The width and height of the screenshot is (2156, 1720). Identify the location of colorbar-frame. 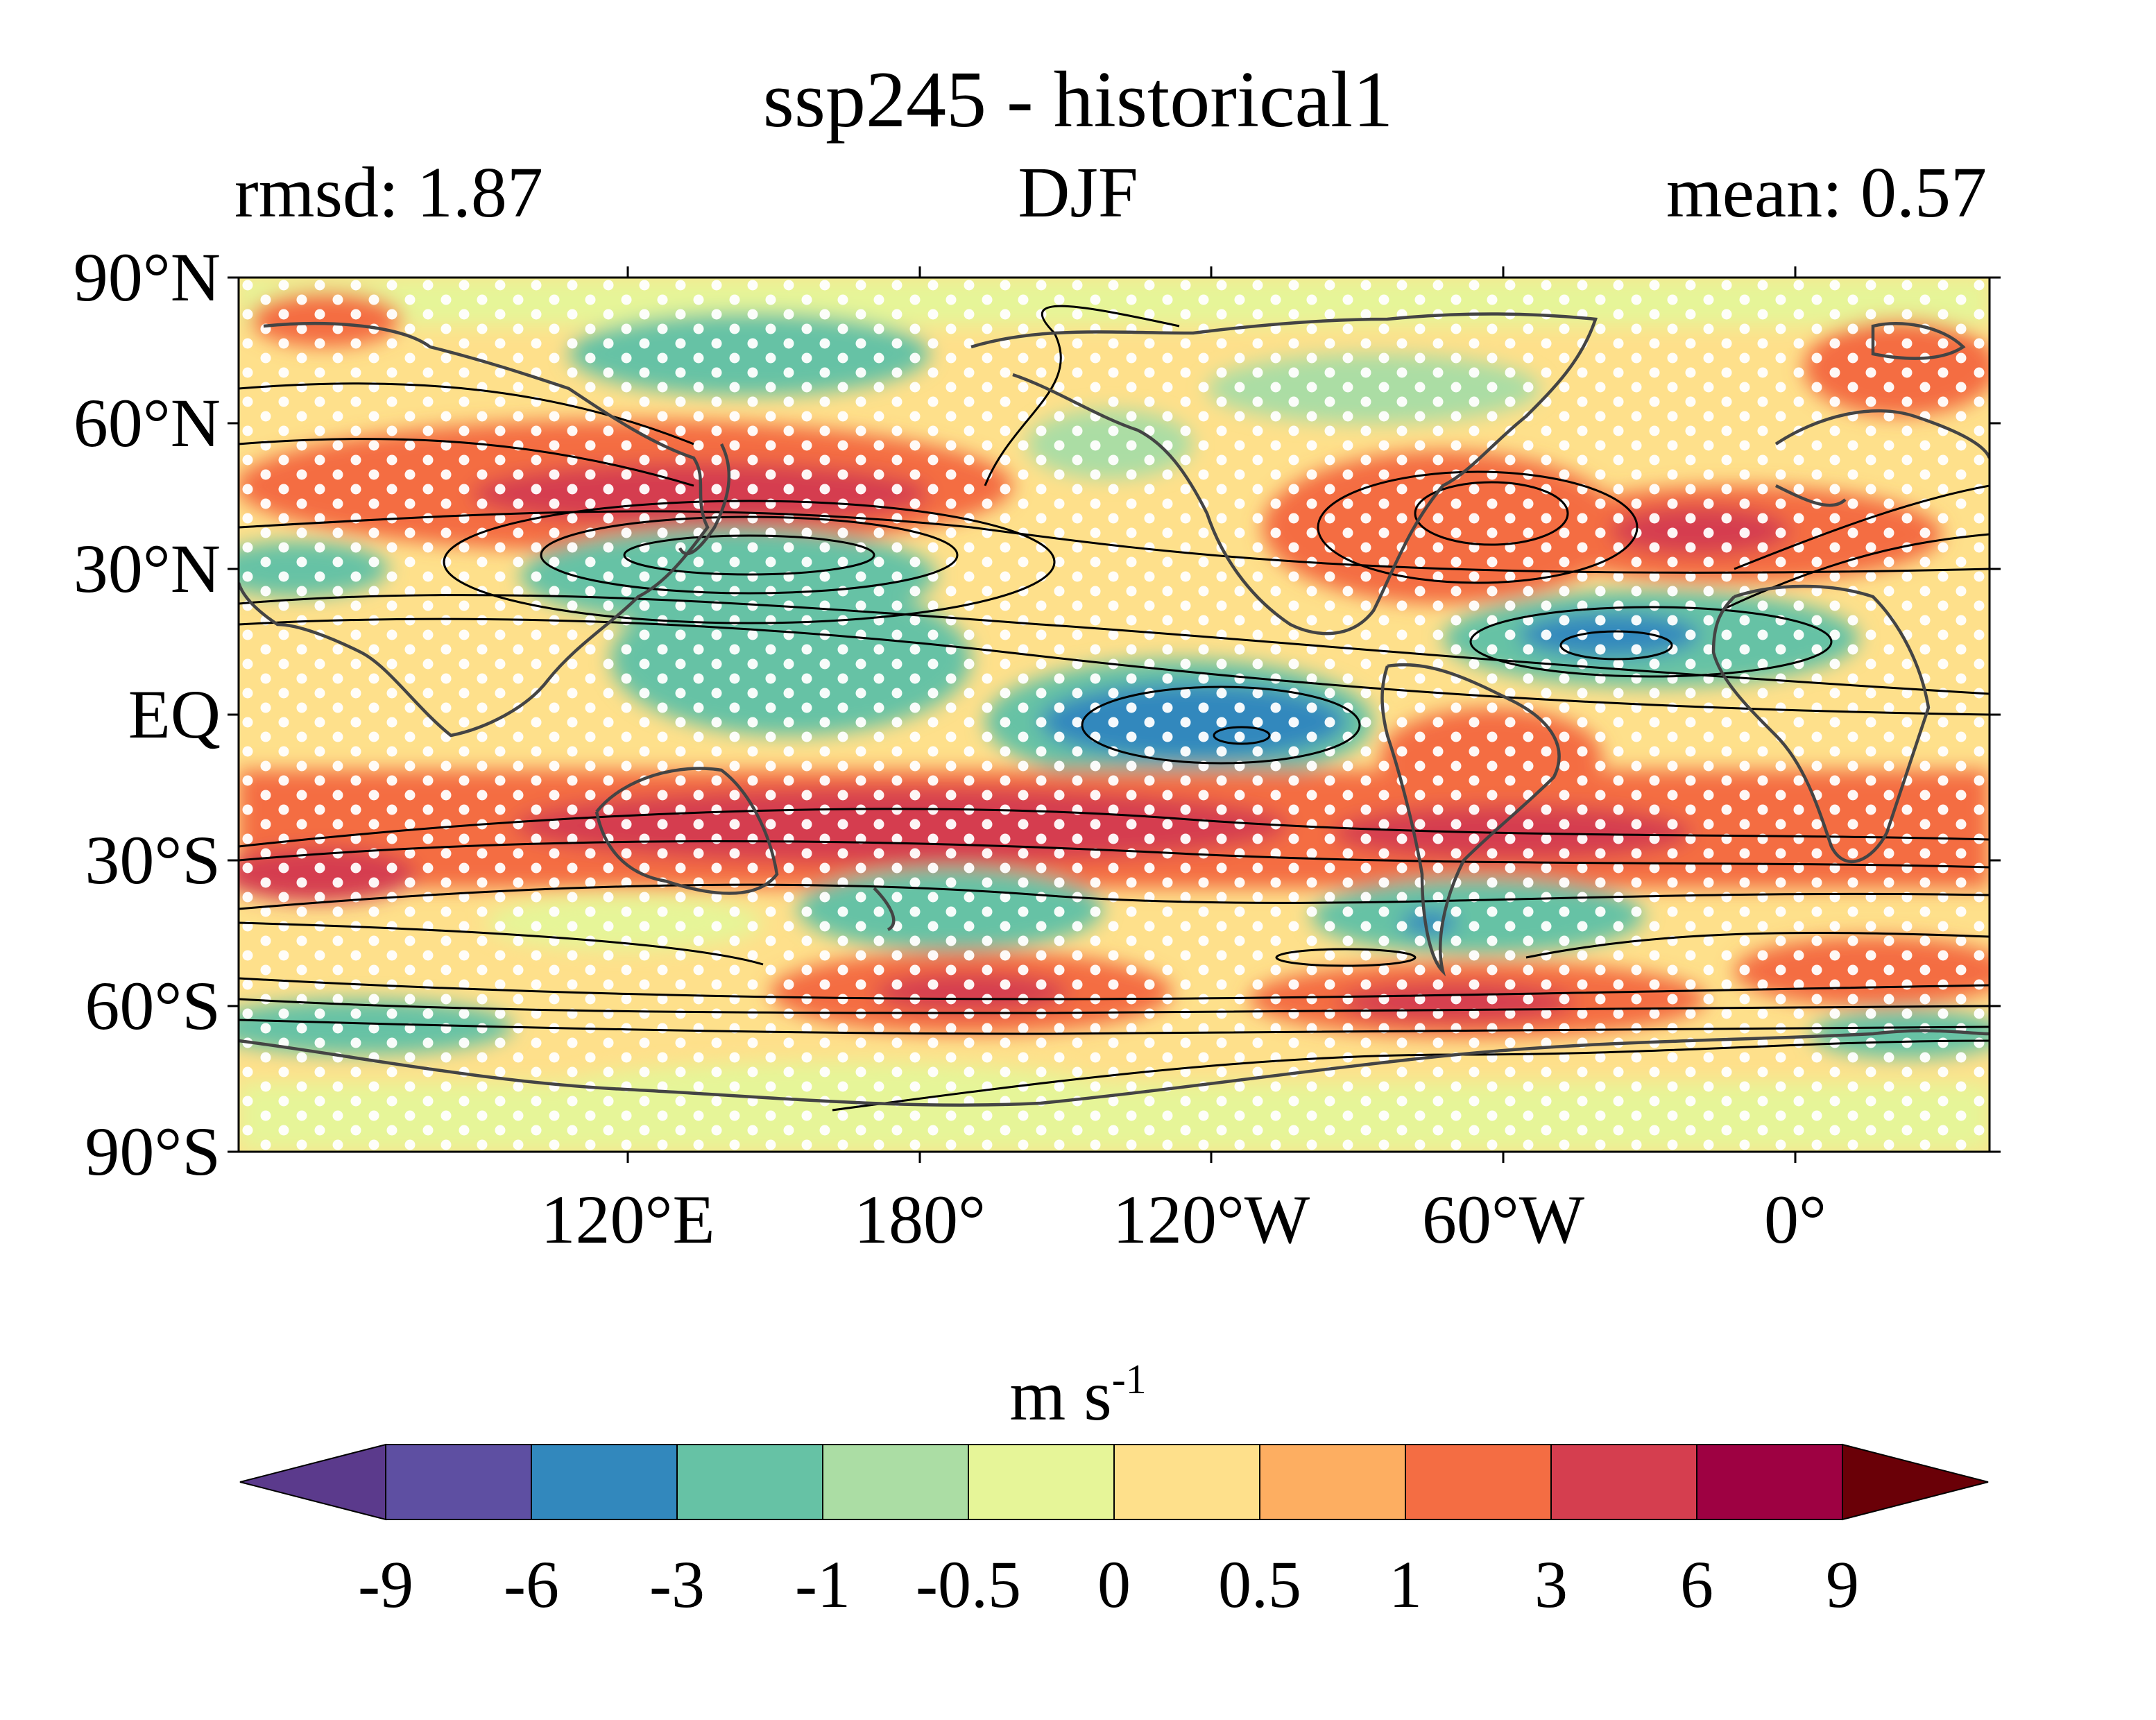
(1114, 1482).